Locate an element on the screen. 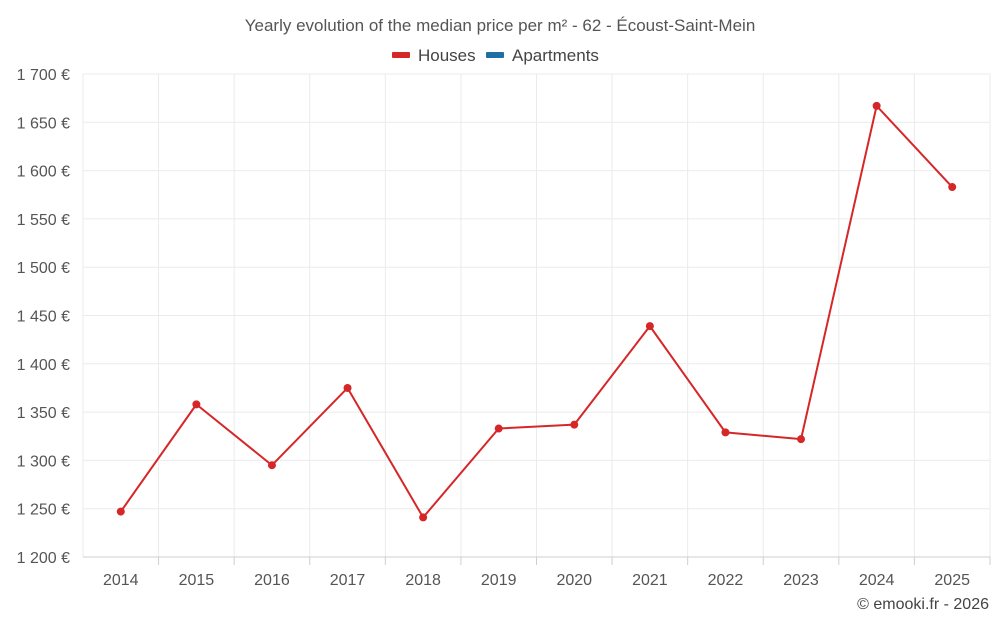 The width and height of the screenshot is (1000, 625). legend-label-apartments: Apartments is located at coordinates (555, 55).